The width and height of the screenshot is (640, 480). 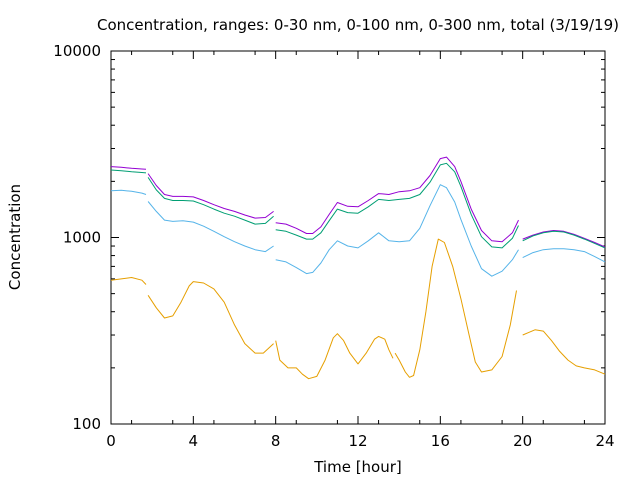 What do you see at coordinates (440, 441) in the screenshot?
I see `x-tick-label: 16` at bounding box center [440, 441].